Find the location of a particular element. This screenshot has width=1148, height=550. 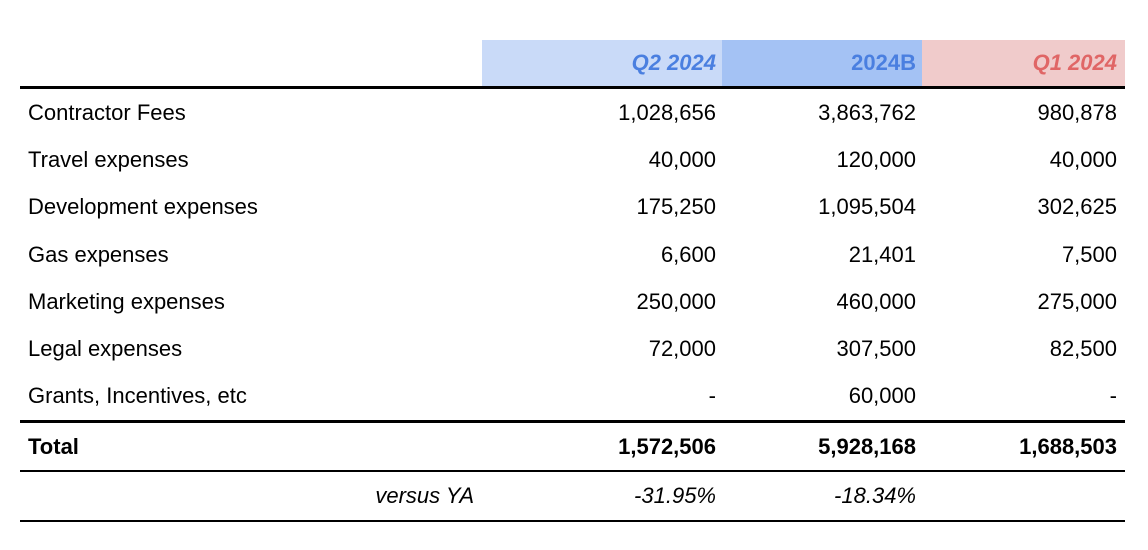

versus-divider is located at coordinates (572, 471).